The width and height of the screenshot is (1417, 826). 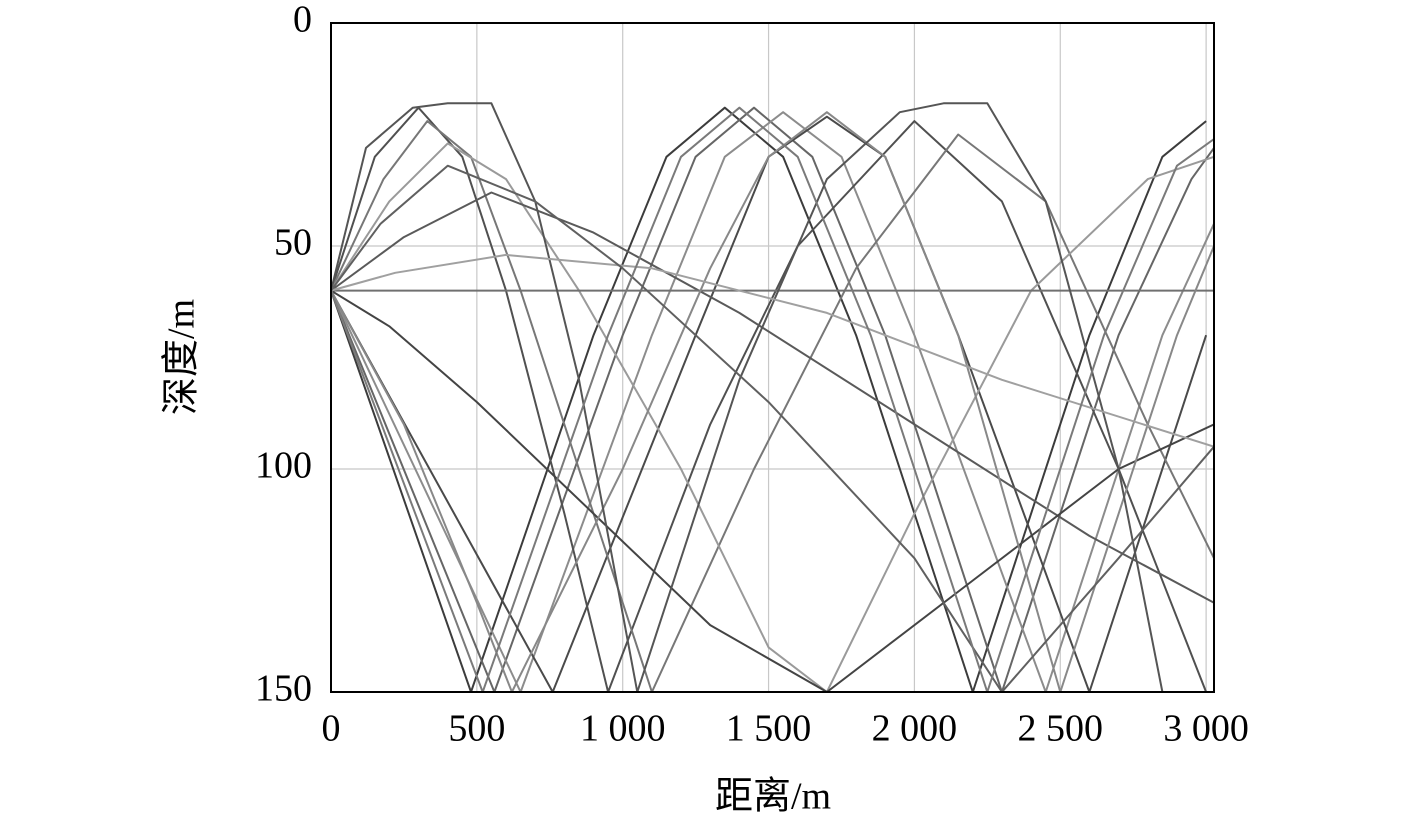 What do you see at coordinates (283, 689) in the screenshot?
I see `y-tick-label: 150` at bounding box center [283, 689].